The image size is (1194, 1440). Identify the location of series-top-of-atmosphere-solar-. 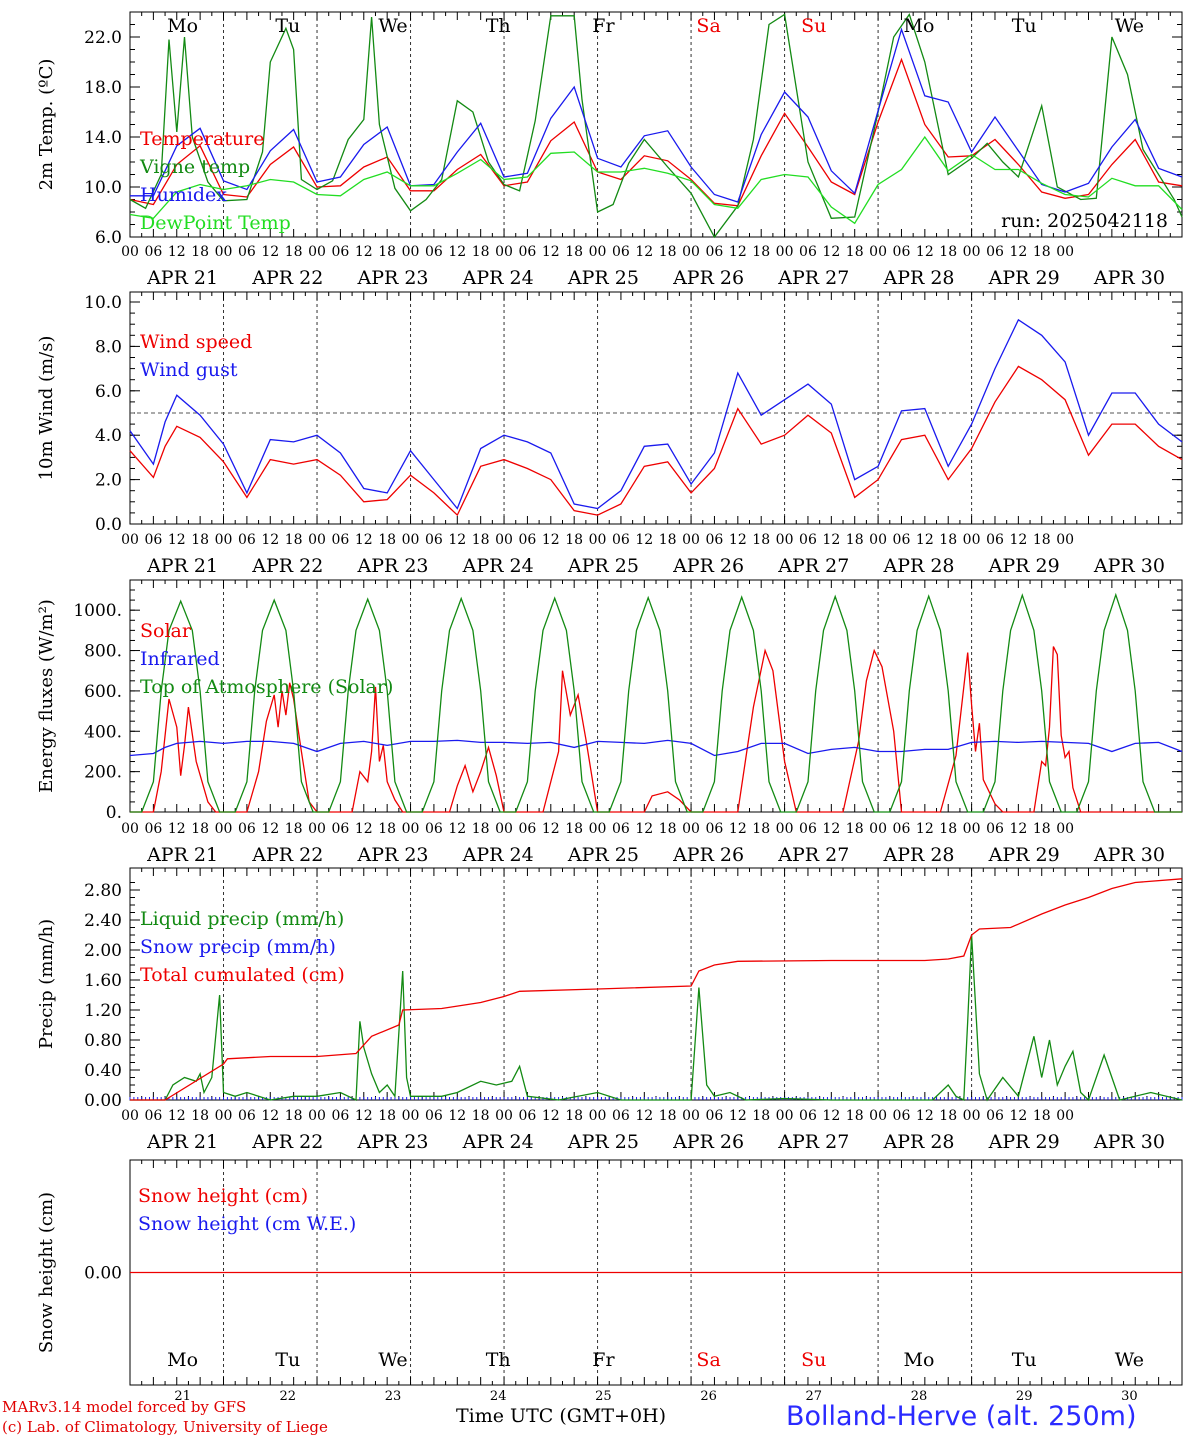
(656, 702).